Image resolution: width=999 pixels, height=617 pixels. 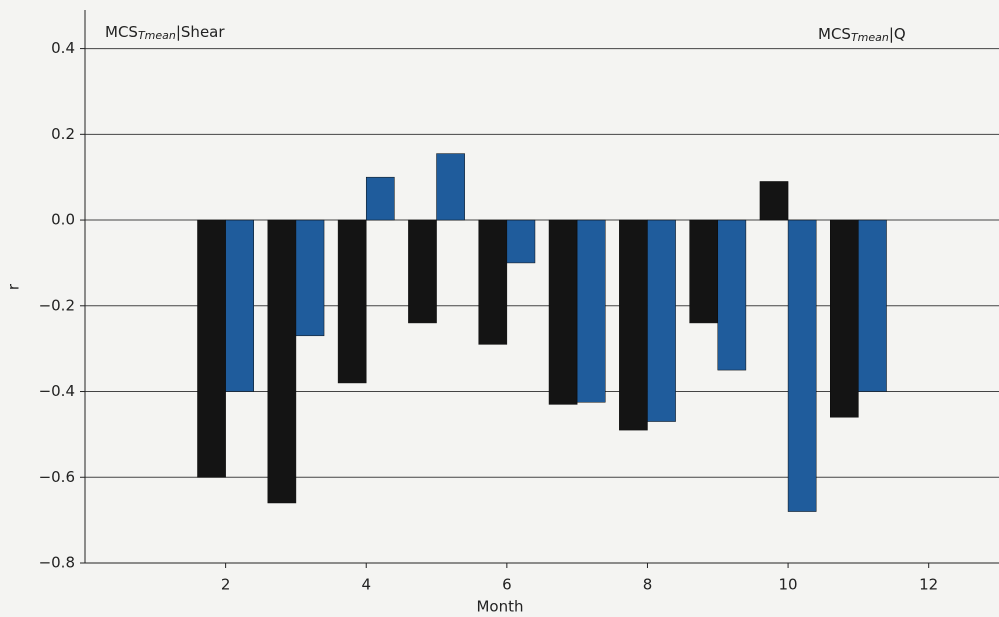 I want to click on y-tick-label: −0.4, so click(x=57, y=391).